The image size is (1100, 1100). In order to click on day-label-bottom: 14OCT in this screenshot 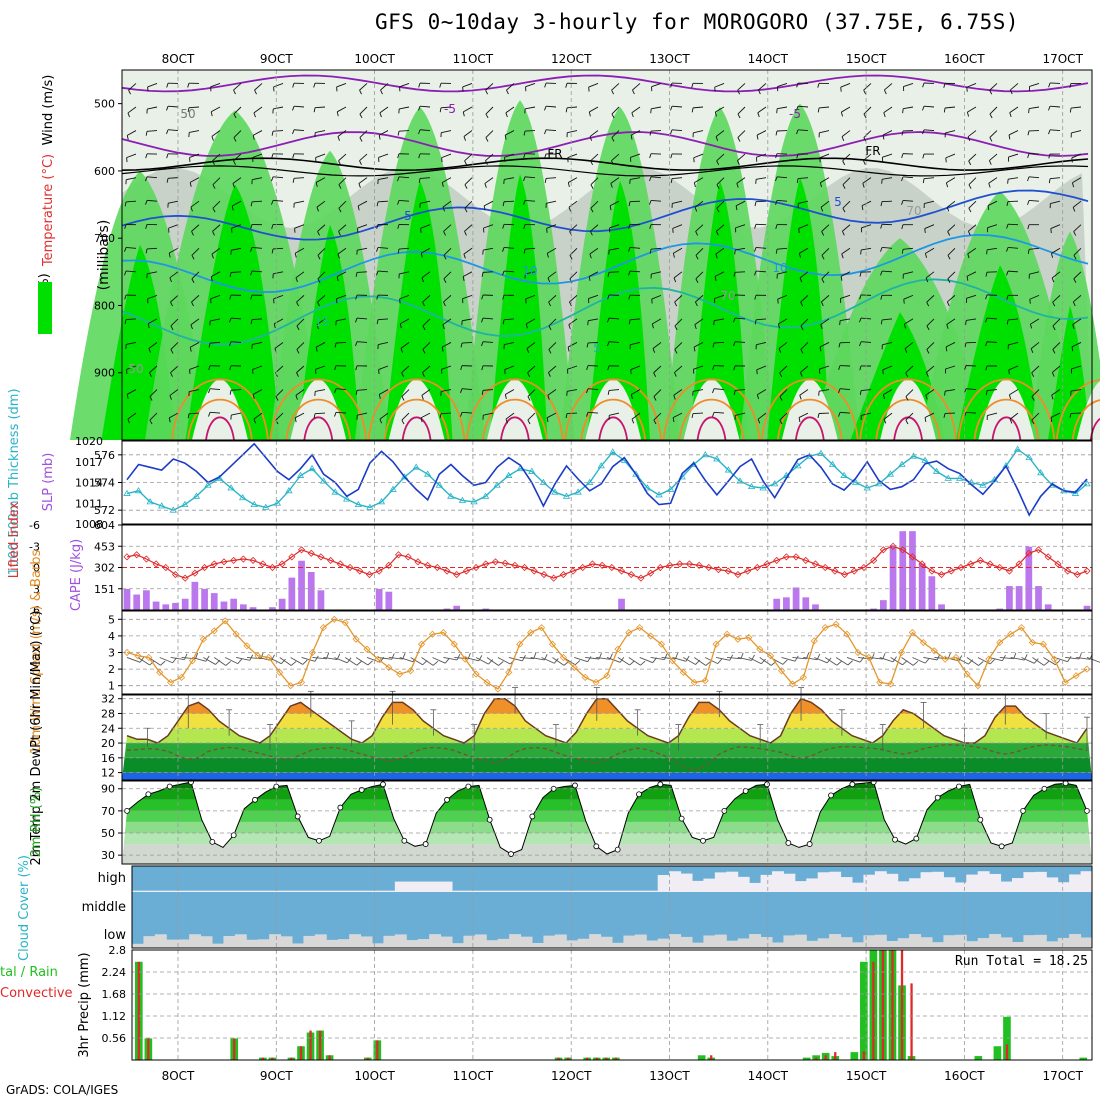, I will do `click(768, 1076)`.